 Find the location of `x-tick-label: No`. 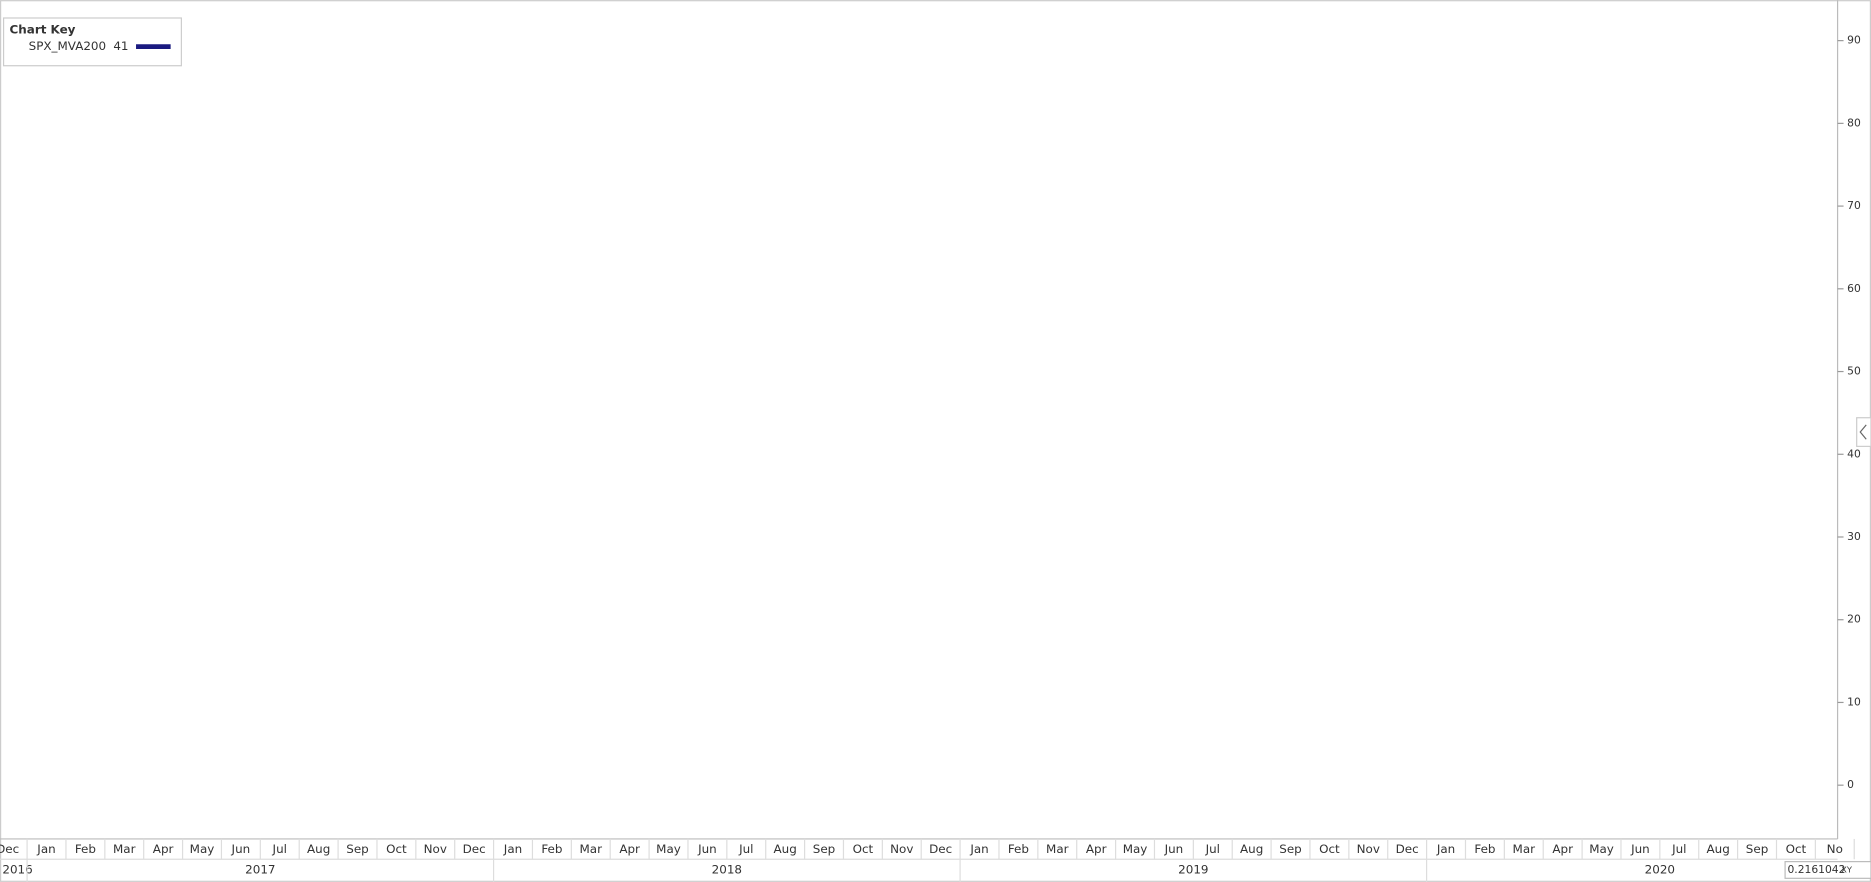

x-tick-label: No is located at coordinates (1835, 849).